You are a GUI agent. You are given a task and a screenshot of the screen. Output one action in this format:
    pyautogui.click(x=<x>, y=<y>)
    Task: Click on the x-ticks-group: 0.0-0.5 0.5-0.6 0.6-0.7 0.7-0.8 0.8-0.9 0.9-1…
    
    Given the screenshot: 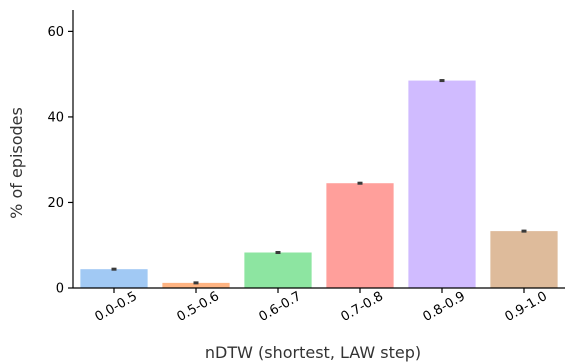 What is the action you would take?
    pyautogui.click(x=321, y=306)
    